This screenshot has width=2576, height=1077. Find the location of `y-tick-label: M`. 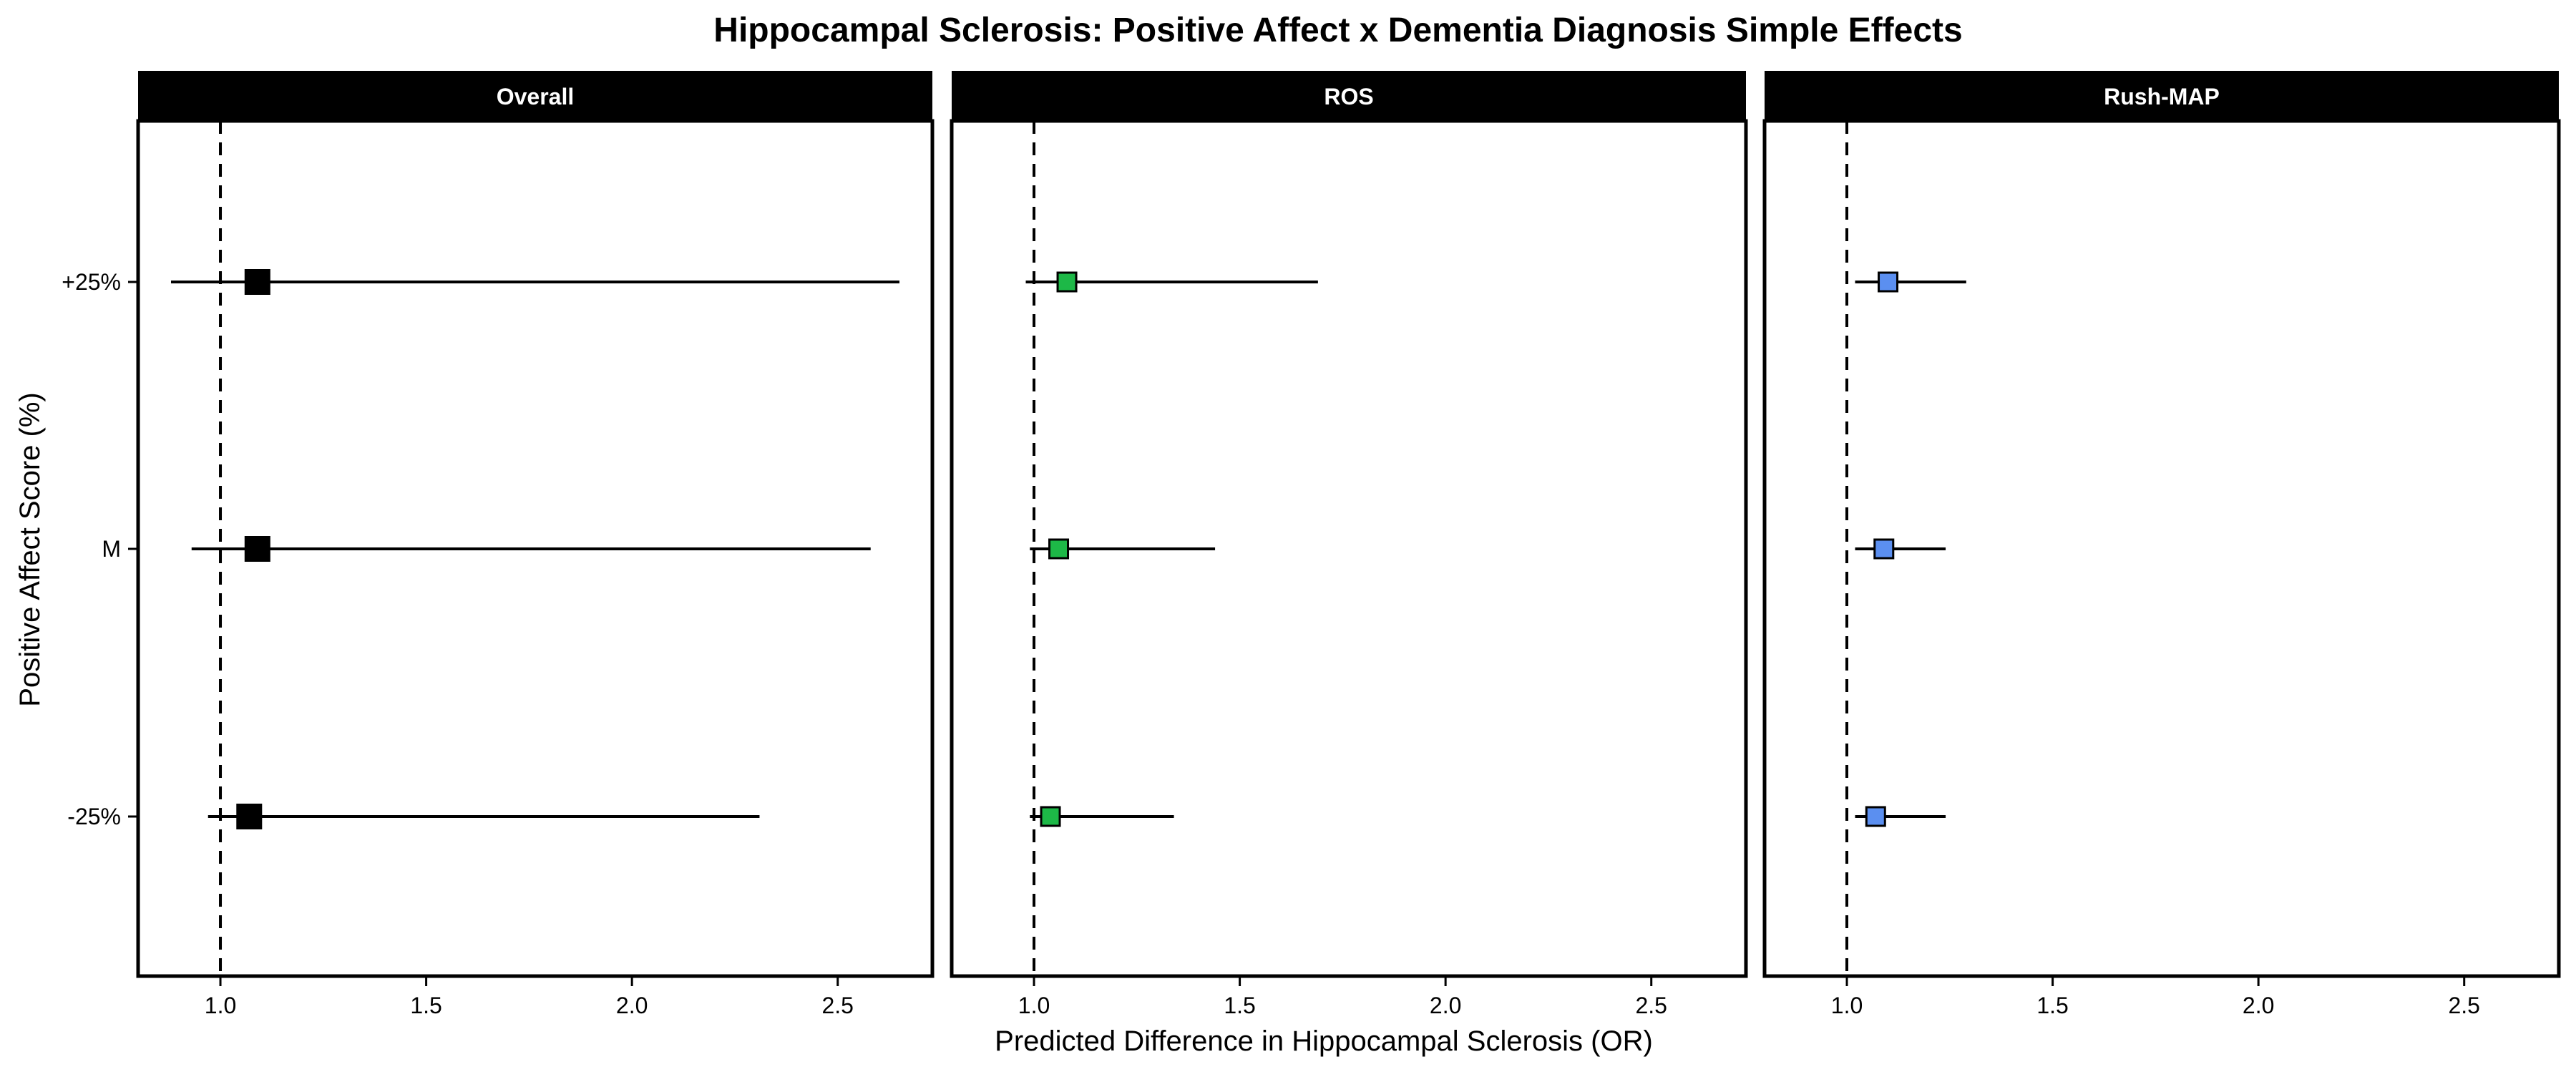

y-tick-label: M is located at coordinates (111, 549).